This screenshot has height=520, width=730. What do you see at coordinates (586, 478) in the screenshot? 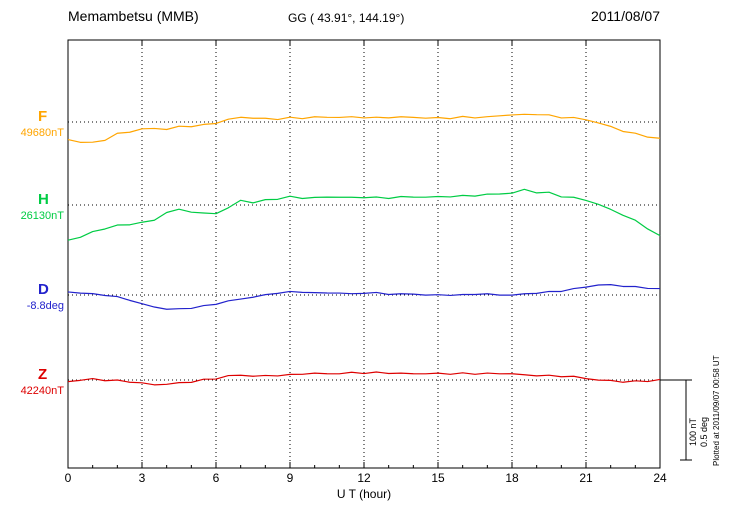
I see `x-tick-label: 21` at bounding box center [586, 478].